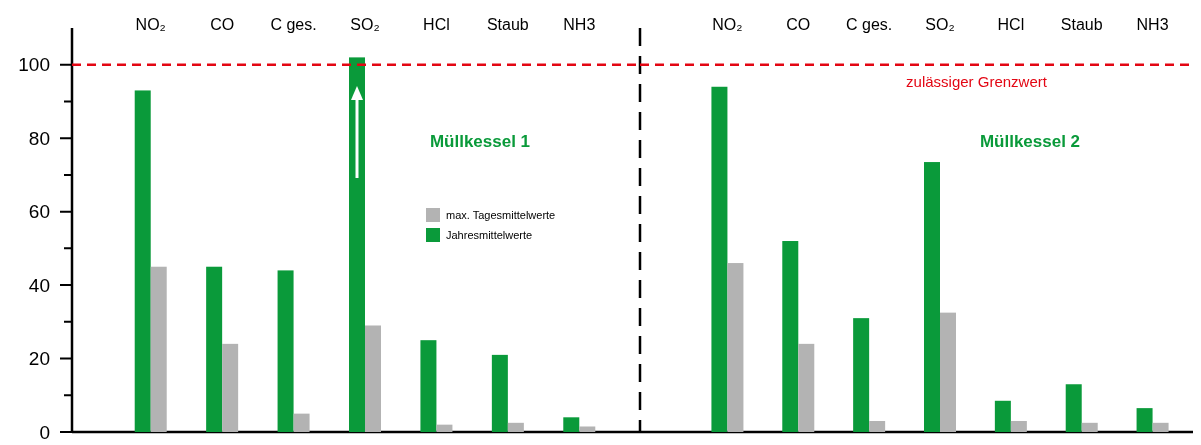 The width and height of the screenshot is (1201, 445). I want to click on y-tick-label: 100, so click(34, 65).